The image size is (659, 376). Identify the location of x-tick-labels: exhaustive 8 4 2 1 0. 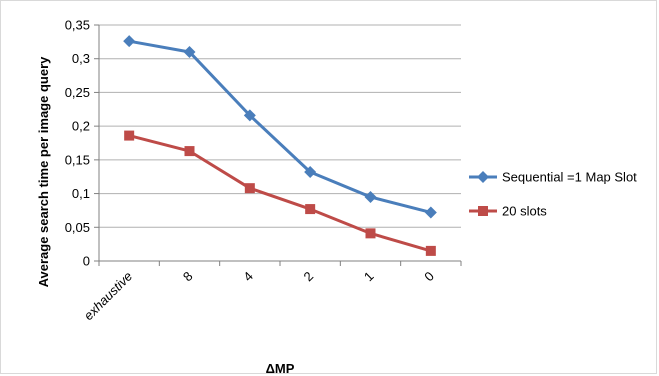
(259, 296).